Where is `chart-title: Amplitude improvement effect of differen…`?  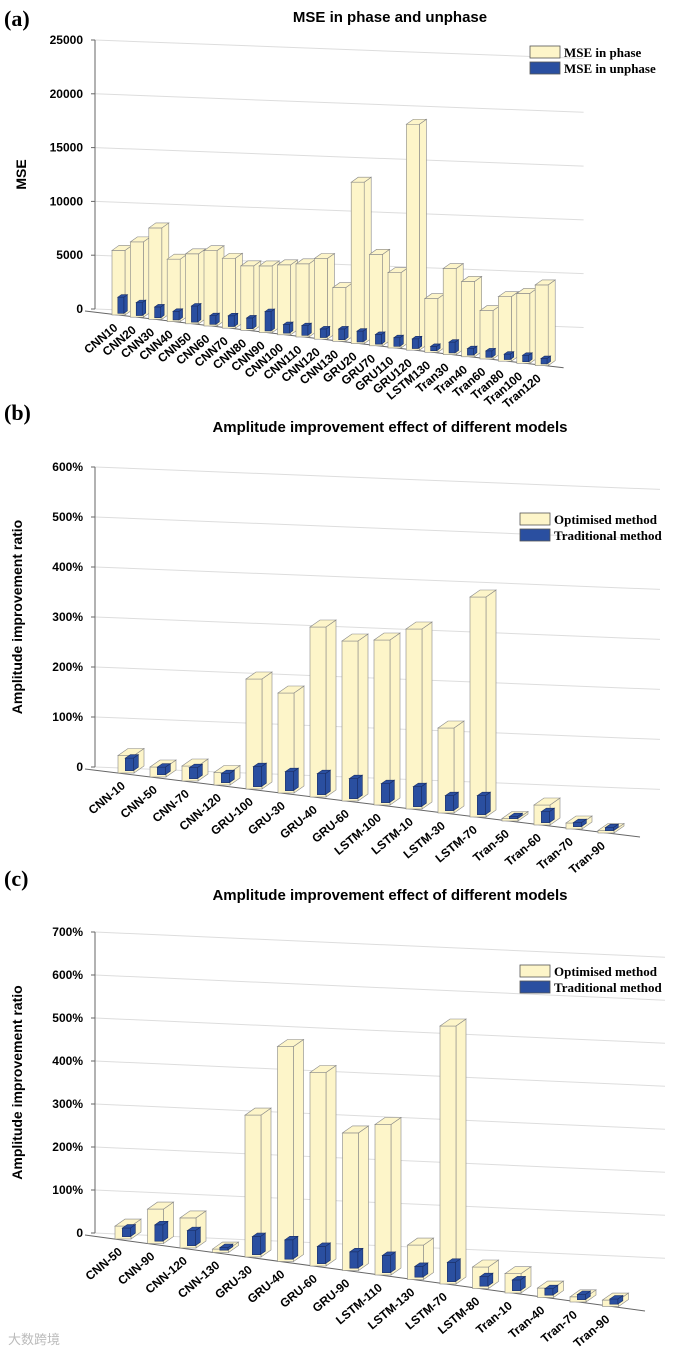
chart-title: Amplitude improvement effect of differen… is located at coordinates (389, 895).